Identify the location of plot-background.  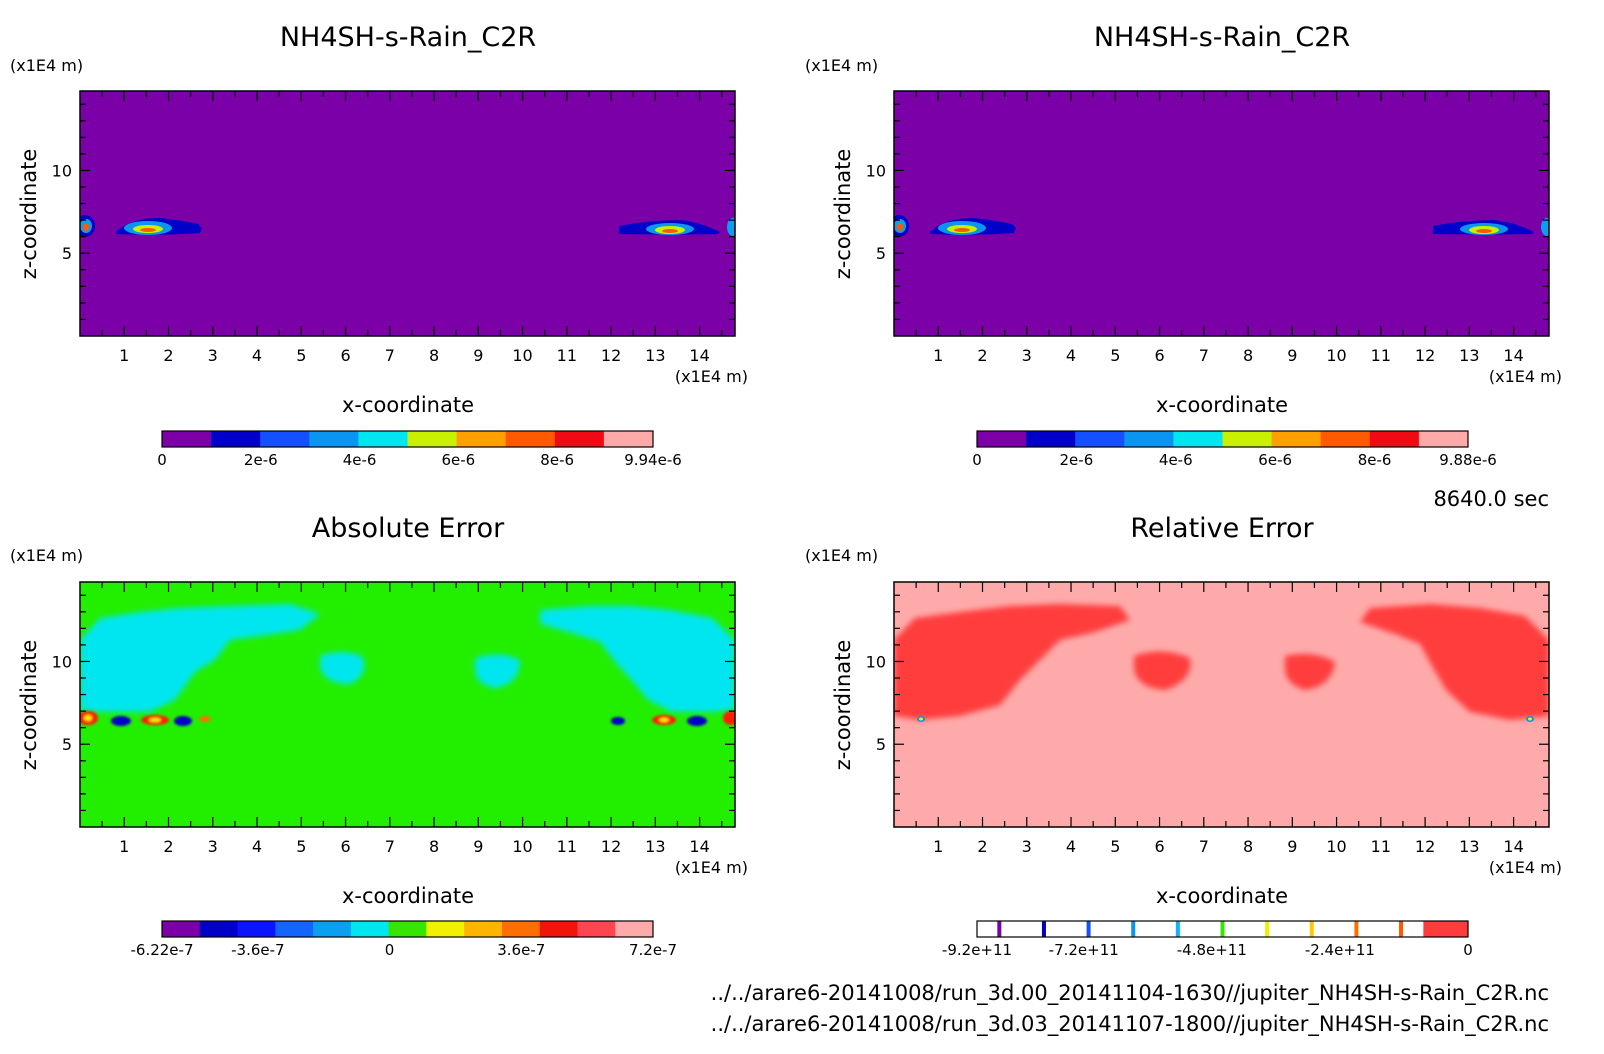
(1221, 213).